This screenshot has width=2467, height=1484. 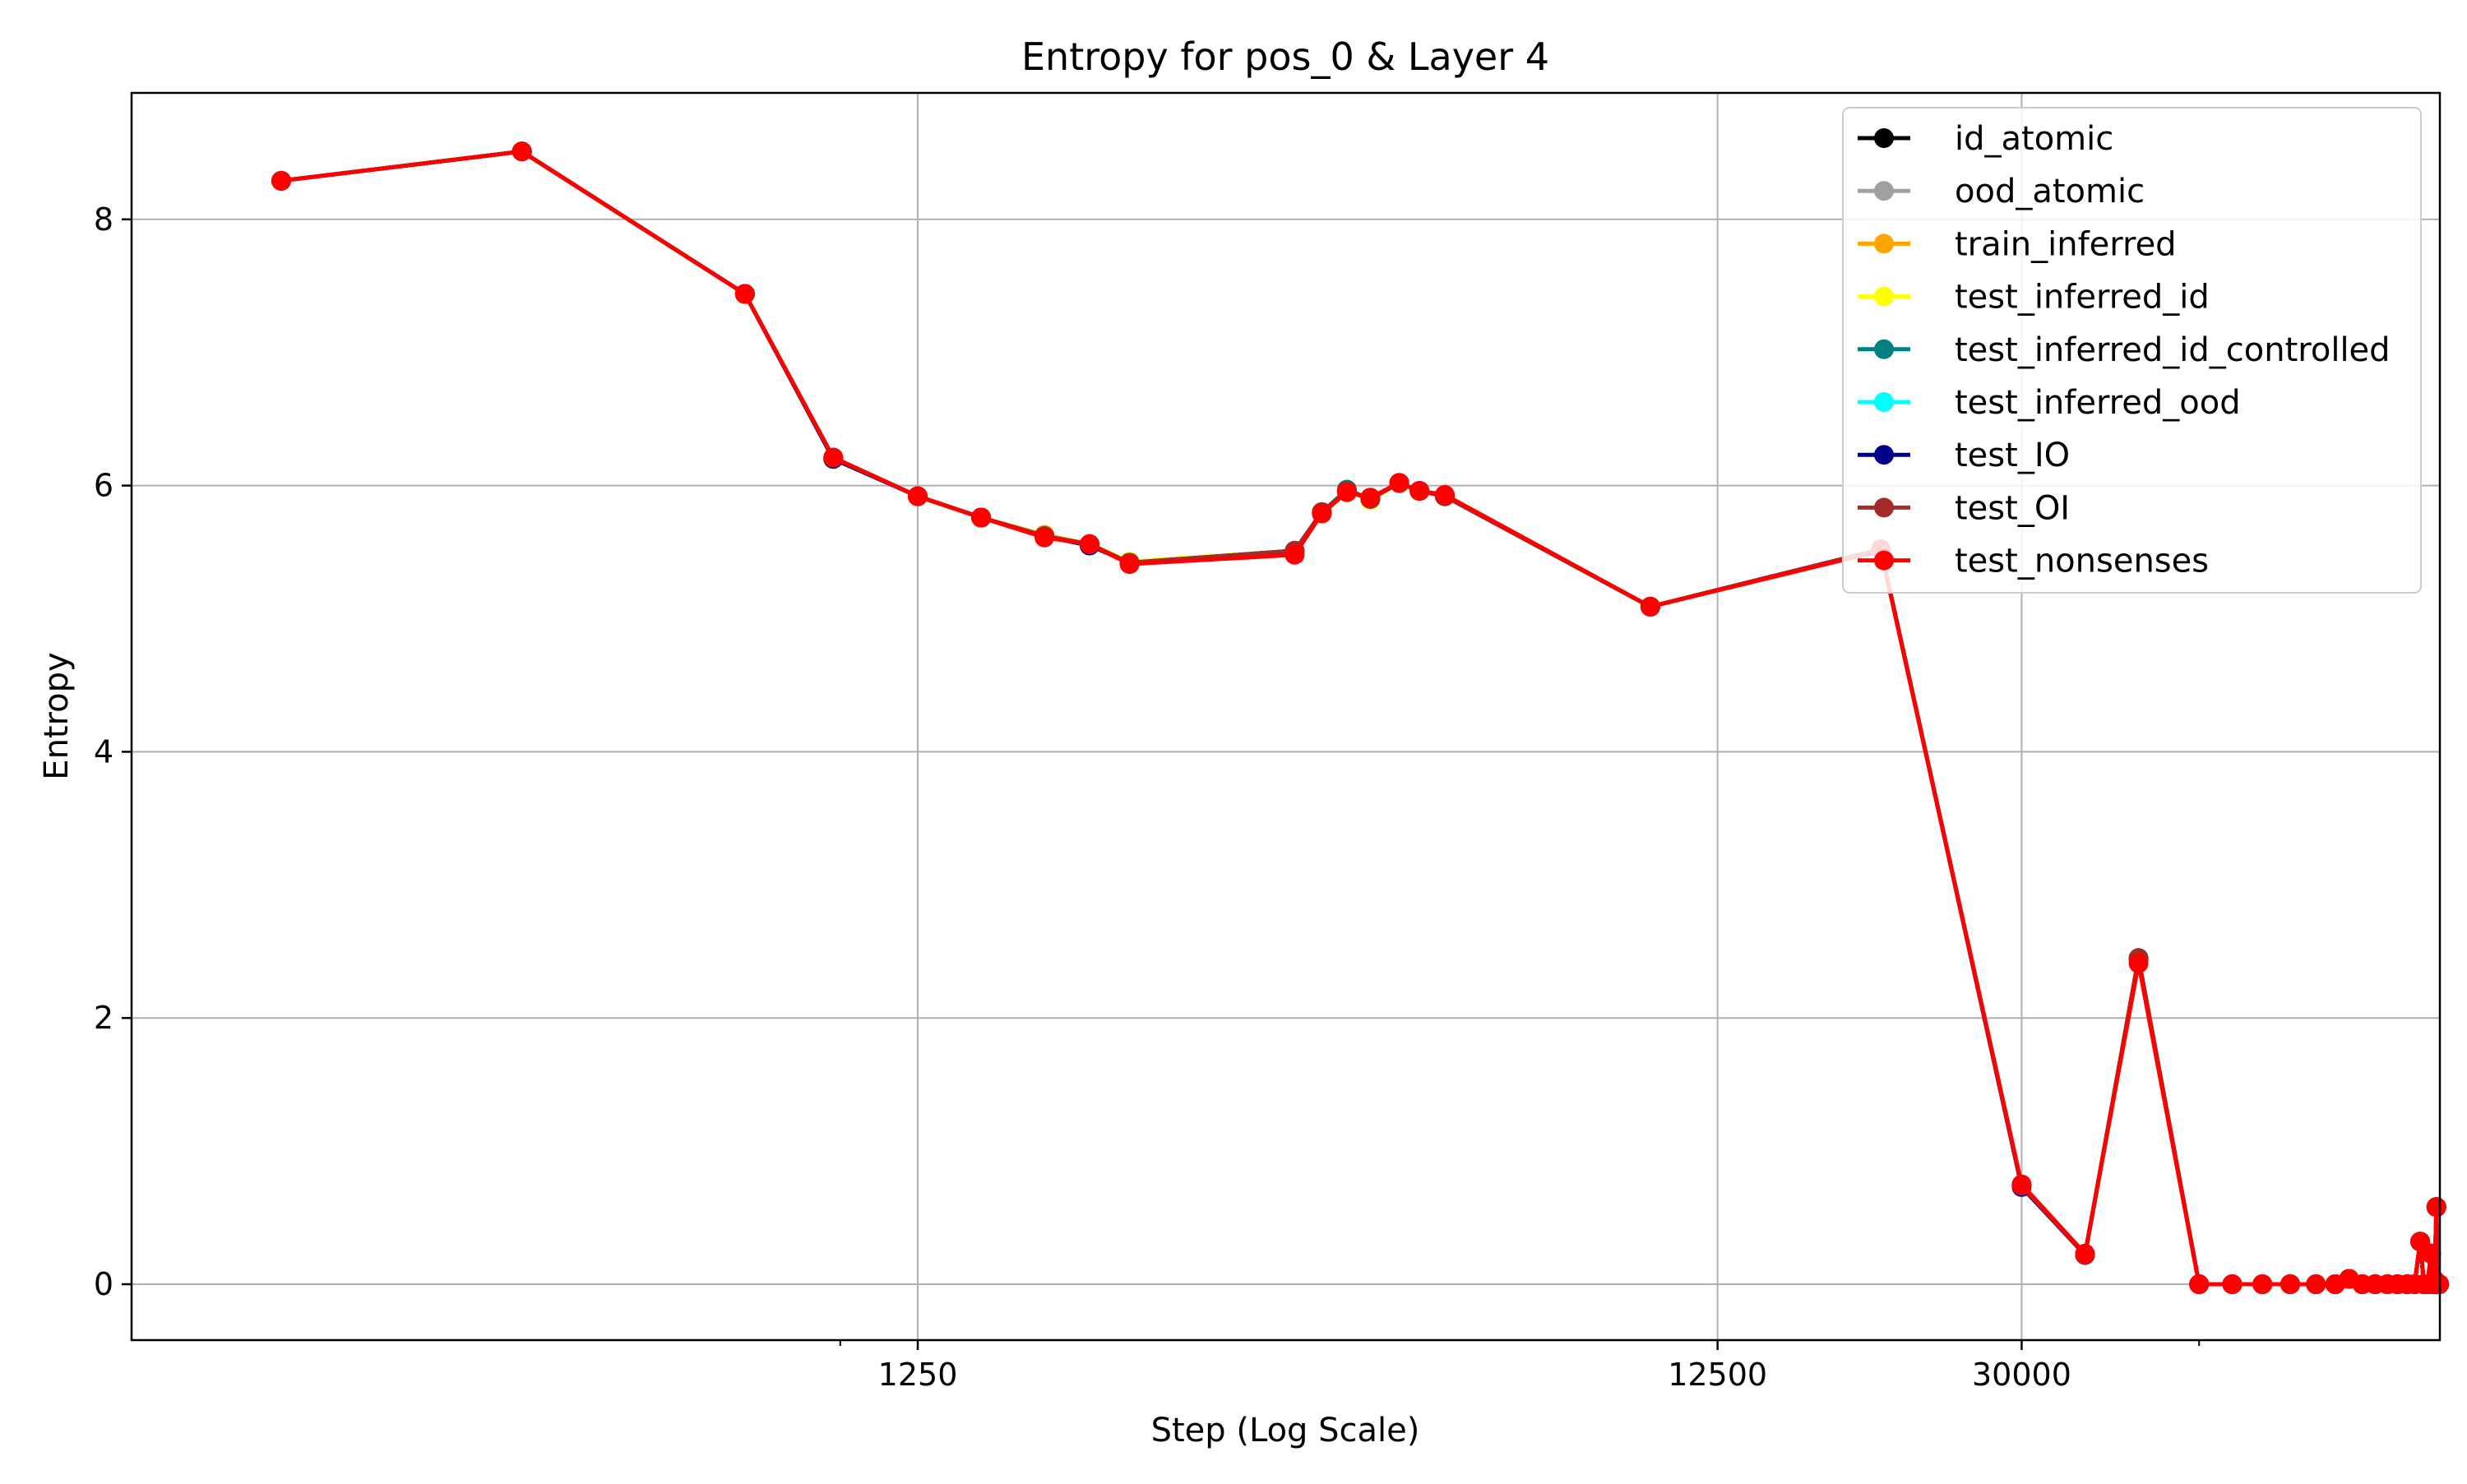 I want to click on y-tick-label: 0, so click(x=104, y=1284).